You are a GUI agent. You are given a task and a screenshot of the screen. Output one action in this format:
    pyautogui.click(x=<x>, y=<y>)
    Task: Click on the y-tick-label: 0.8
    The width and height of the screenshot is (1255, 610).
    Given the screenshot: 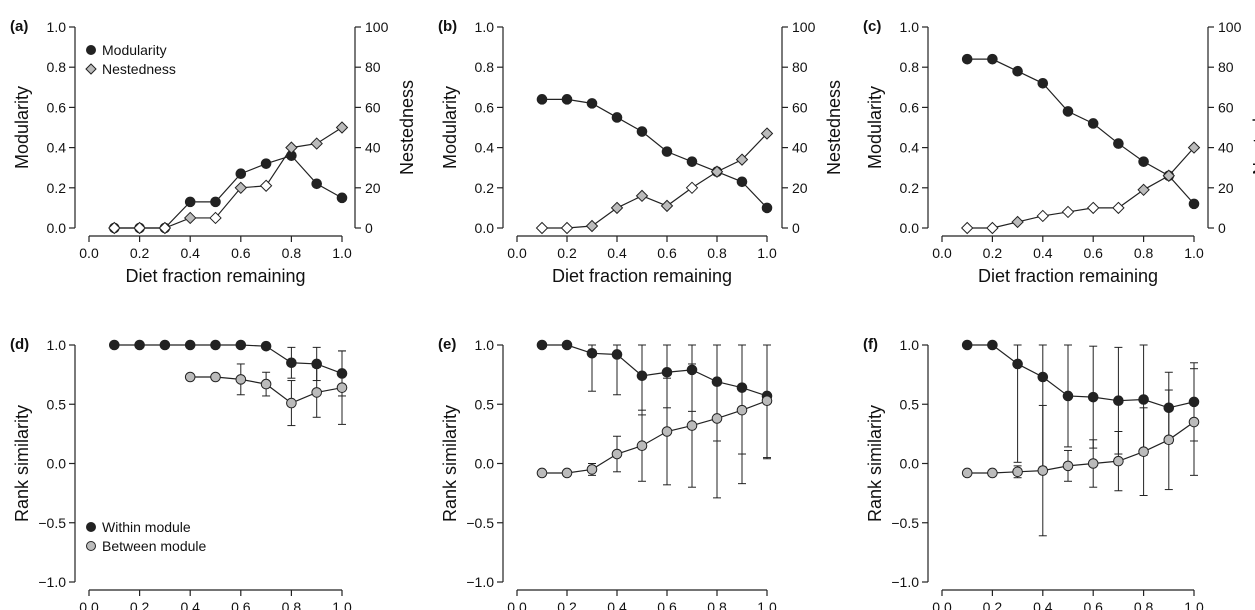 What is the action you would take?
    pyautogui.click(x=910, y=67)
    